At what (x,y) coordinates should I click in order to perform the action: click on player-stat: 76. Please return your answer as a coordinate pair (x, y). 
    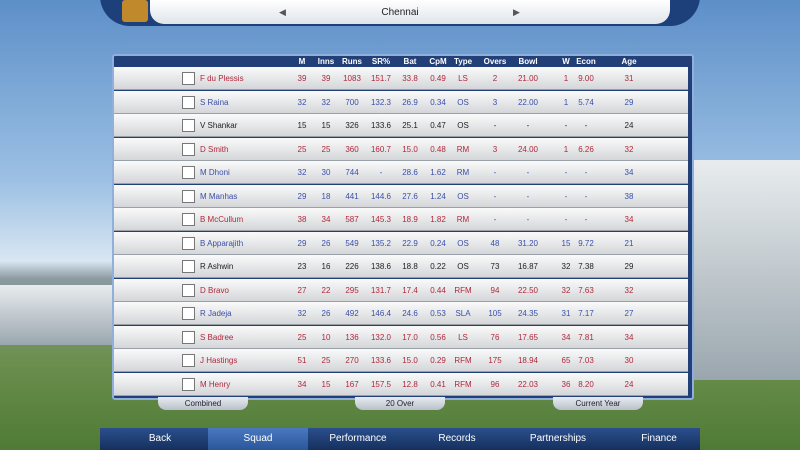
    Looking at the image, I should click on (495, 337).